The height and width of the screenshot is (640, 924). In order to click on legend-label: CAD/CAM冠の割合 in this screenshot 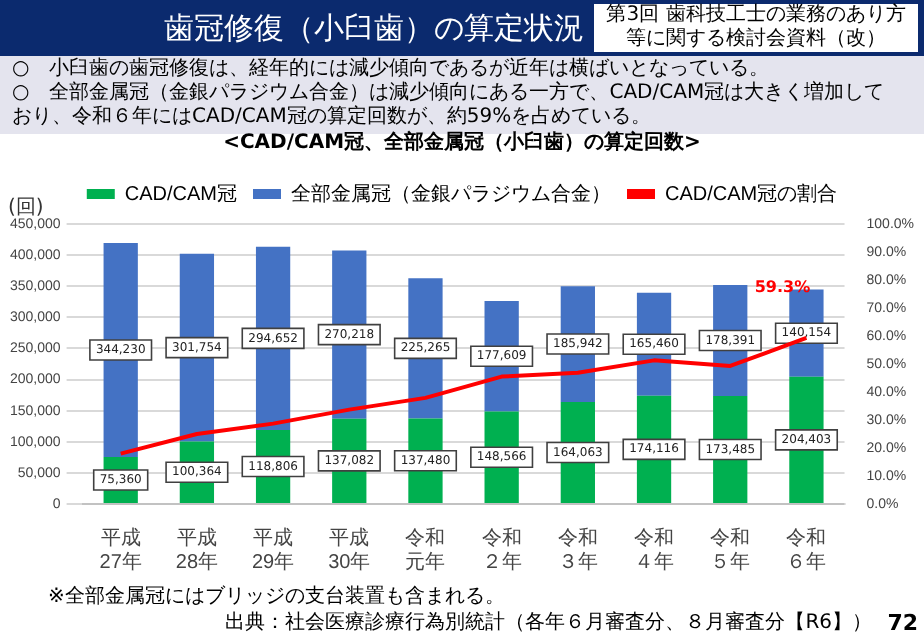, I will do `click(751, 193)`.